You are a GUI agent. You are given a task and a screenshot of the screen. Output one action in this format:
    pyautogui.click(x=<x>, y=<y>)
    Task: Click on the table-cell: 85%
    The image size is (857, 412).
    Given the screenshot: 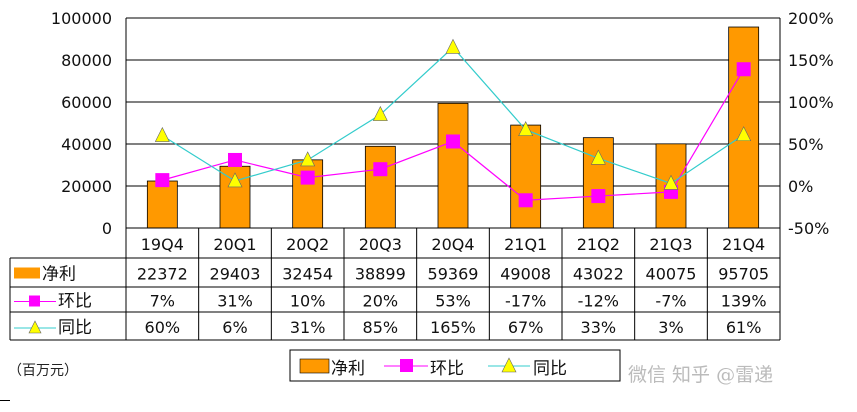 What is the action you would take?
    pyautogui.click(x=381, y=327)
    